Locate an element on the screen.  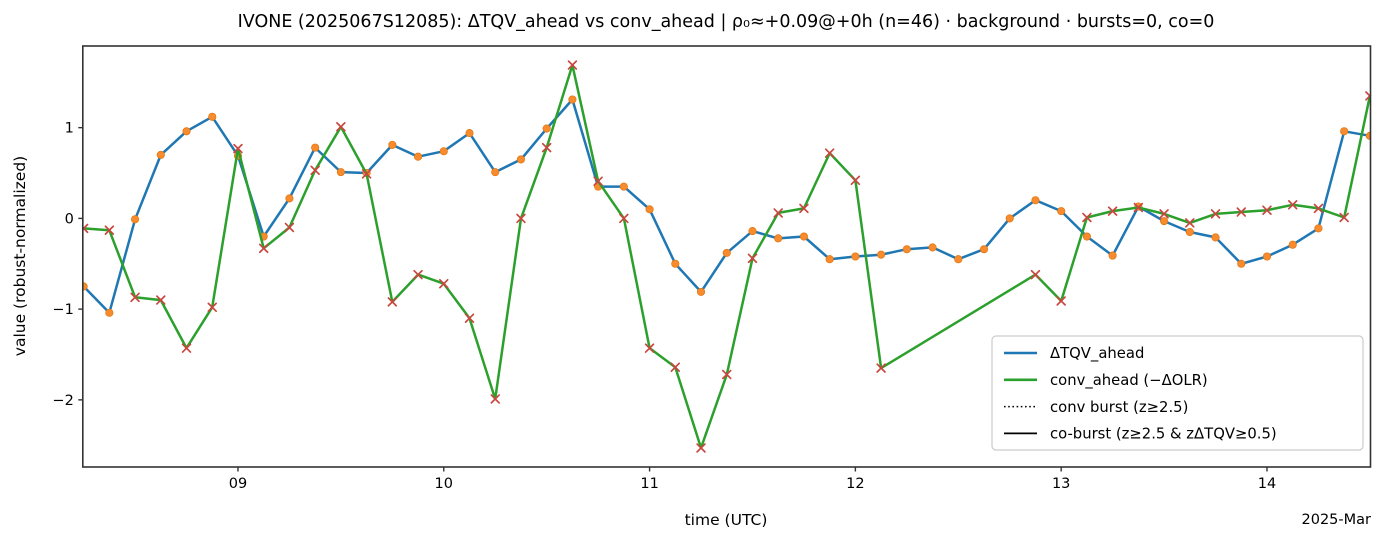
x-tick-label-13: 13 is located at coordinates (1061, 484).